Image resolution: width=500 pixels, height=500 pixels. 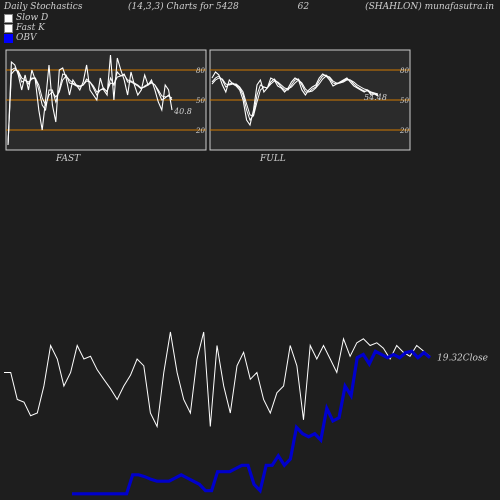 What do you see at coordinates (8, 18) in the screenshot?
I see `legend-swatch-slow-d` at bounding box center [8, 18].